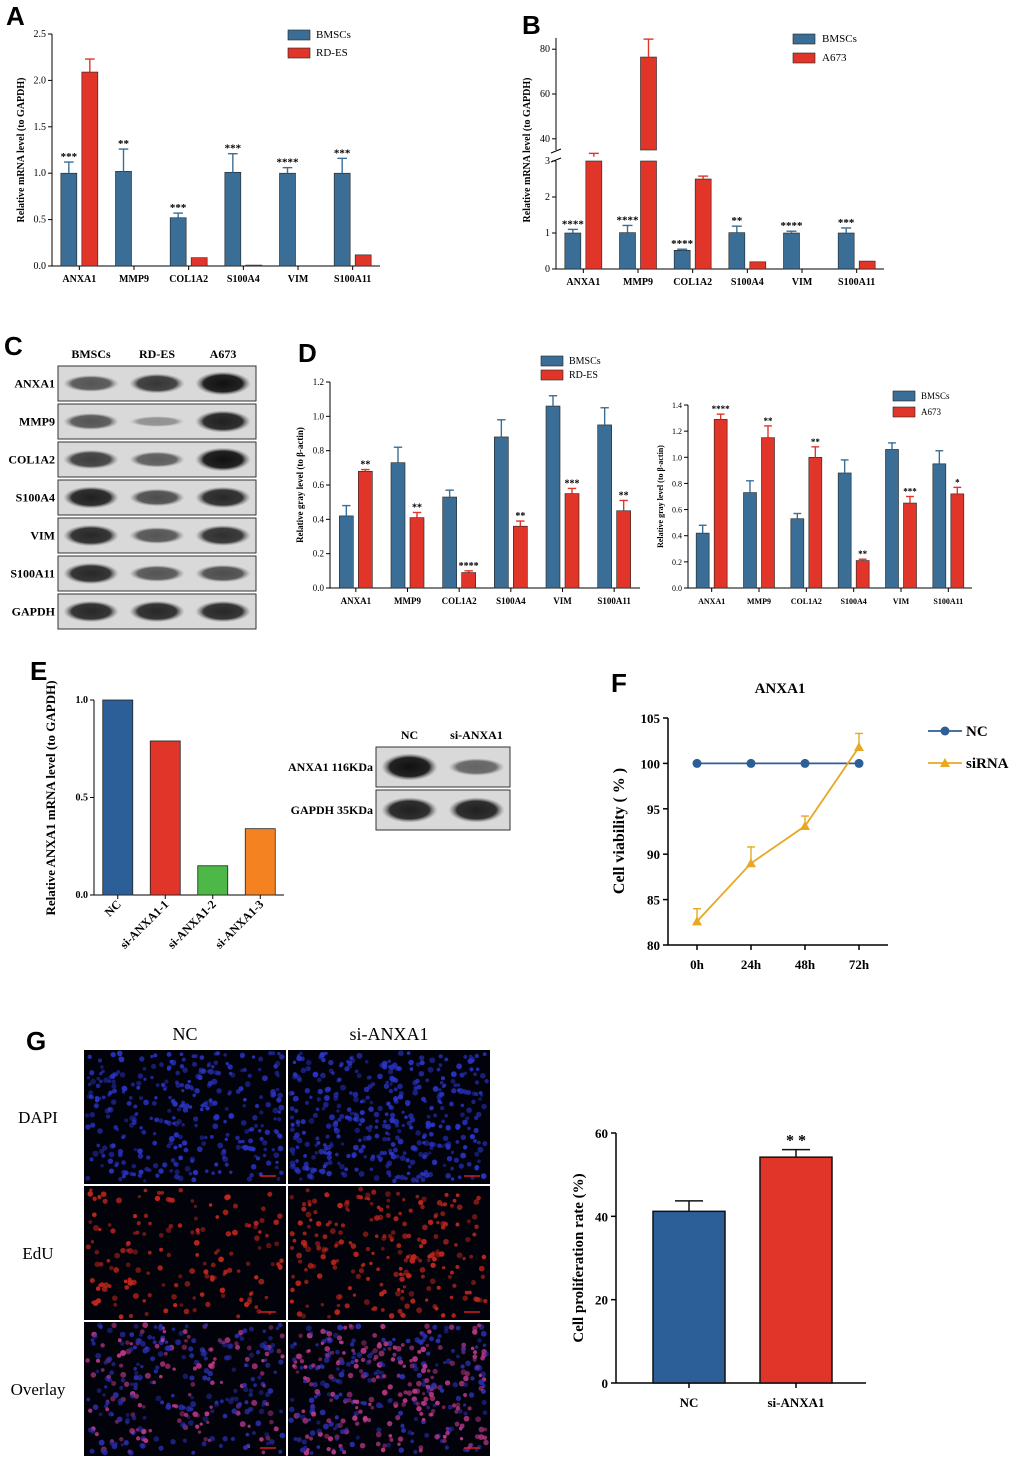 Image resolution: width=1020 pixels, height=1466 pixels. What do you see at coordinates (40, 34) in the screenshot?
I see `y-tick-label: 2.5` at bounding box center [40, 34].